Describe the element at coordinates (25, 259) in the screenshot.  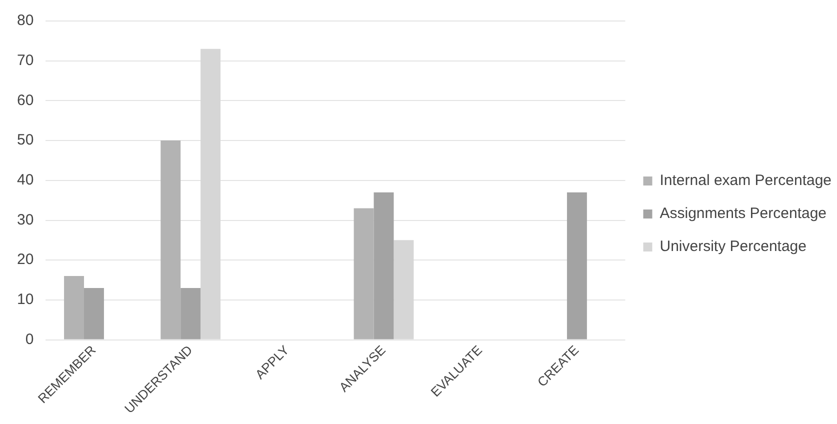
I see `y-tick-label: 20` at that location.